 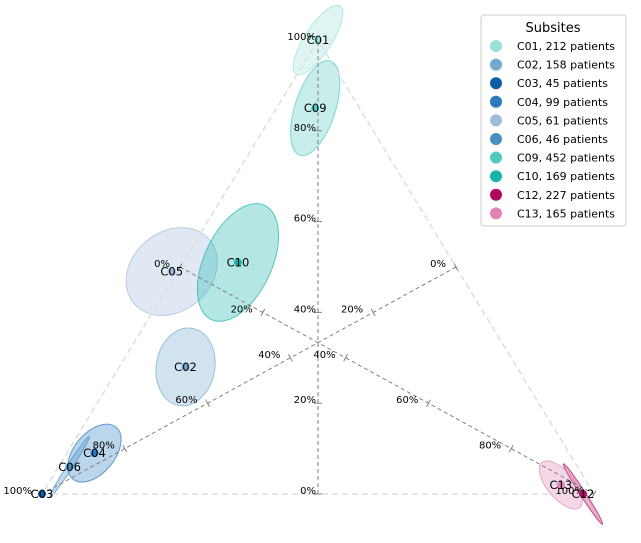 I want to click on point-label-c09: C09, so click(x=315, y=108).